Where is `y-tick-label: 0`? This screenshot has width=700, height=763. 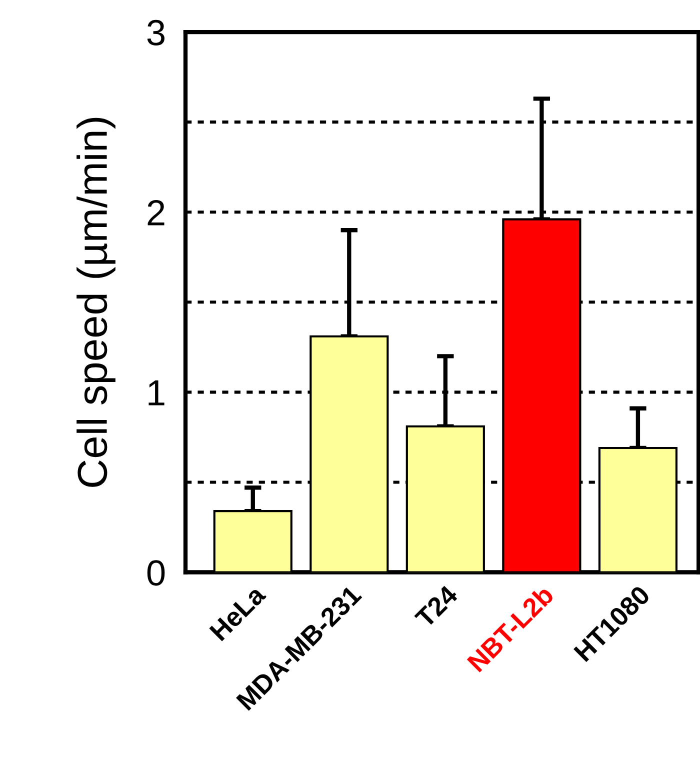
y-tick-label: 0 is located at coordinates (156, 573).